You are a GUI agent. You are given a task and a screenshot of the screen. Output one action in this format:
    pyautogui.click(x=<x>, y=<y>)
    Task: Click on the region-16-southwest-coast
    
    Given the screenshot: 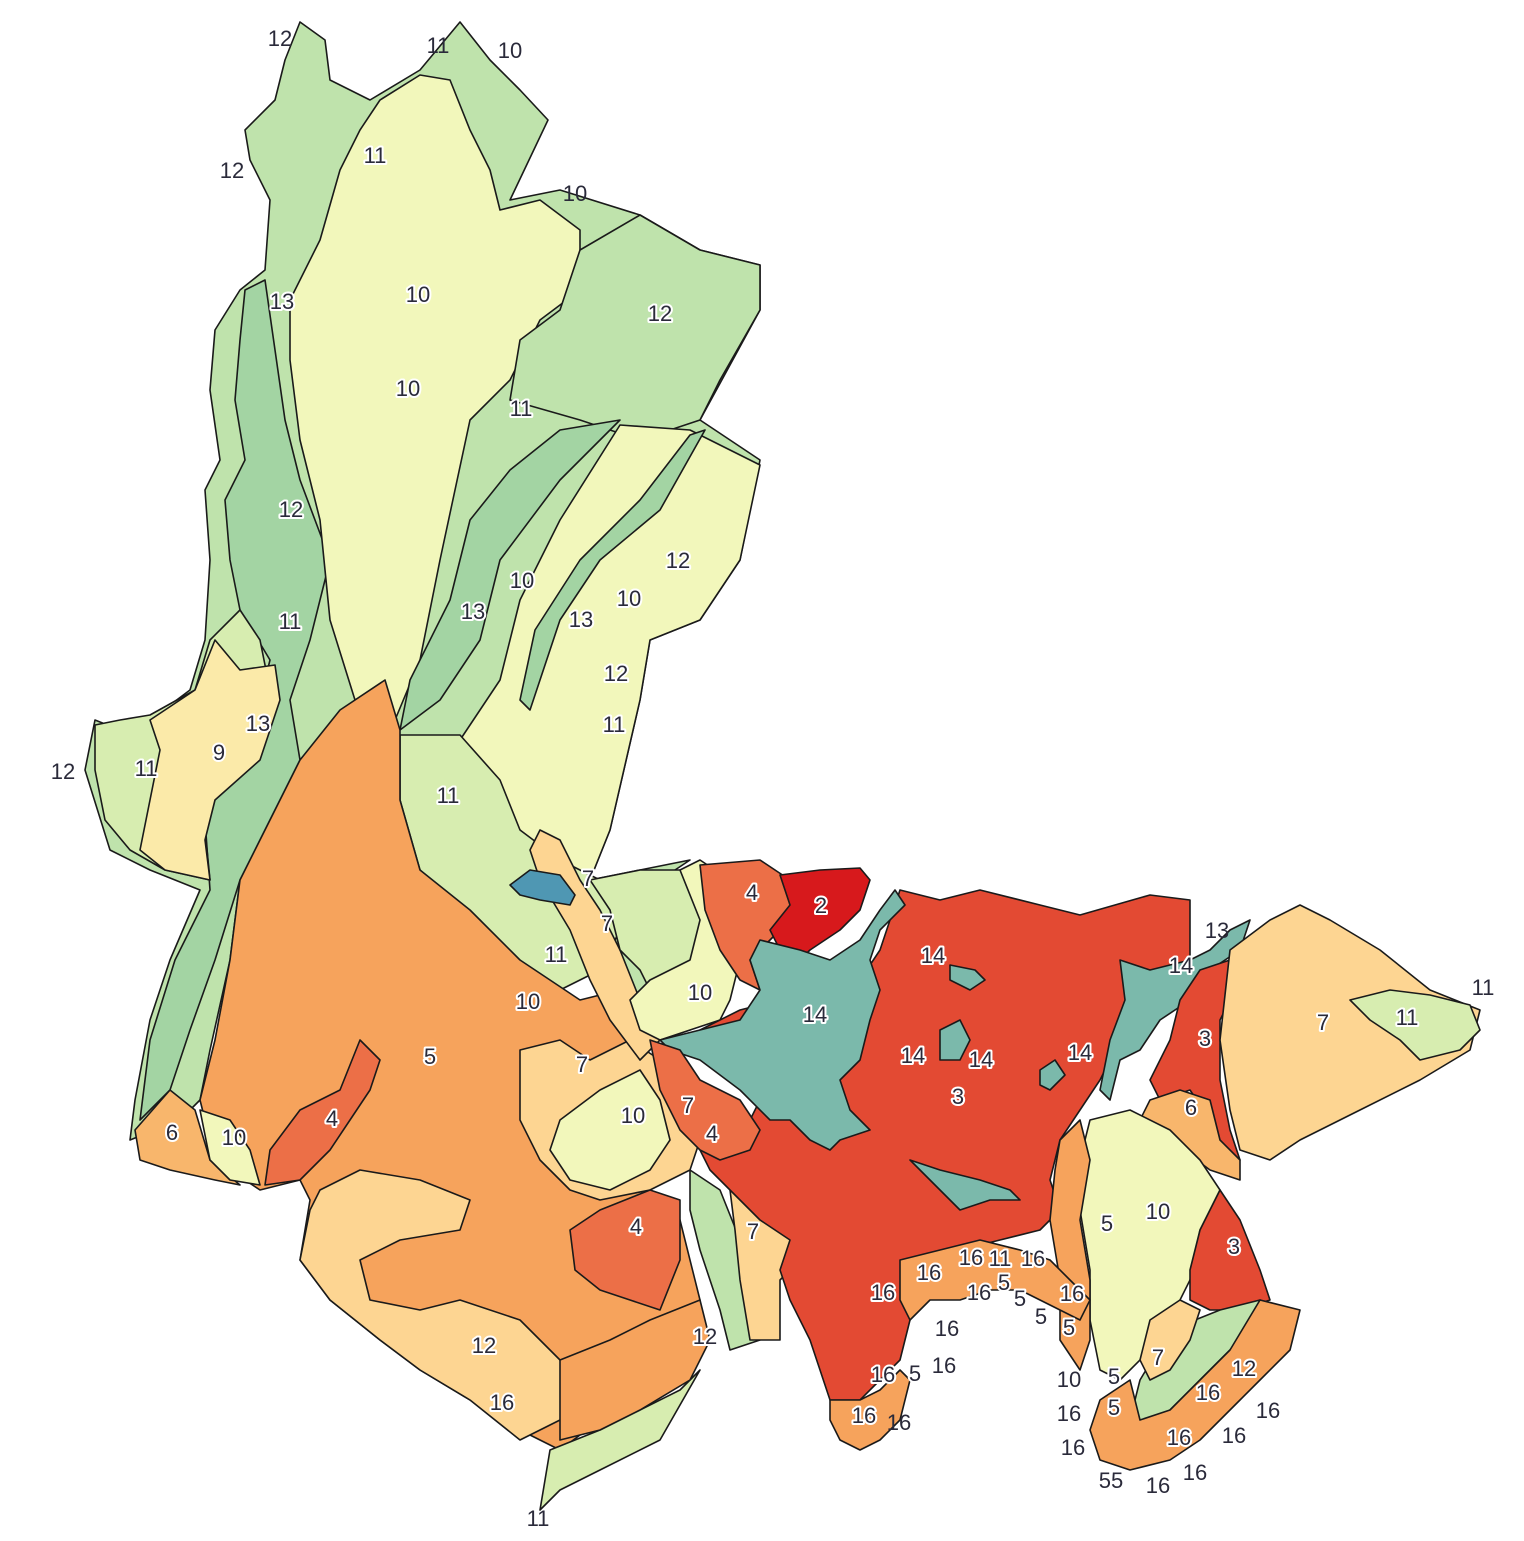 What is the action you would take?
    pyautogui.click(x=870, y=1410)
    